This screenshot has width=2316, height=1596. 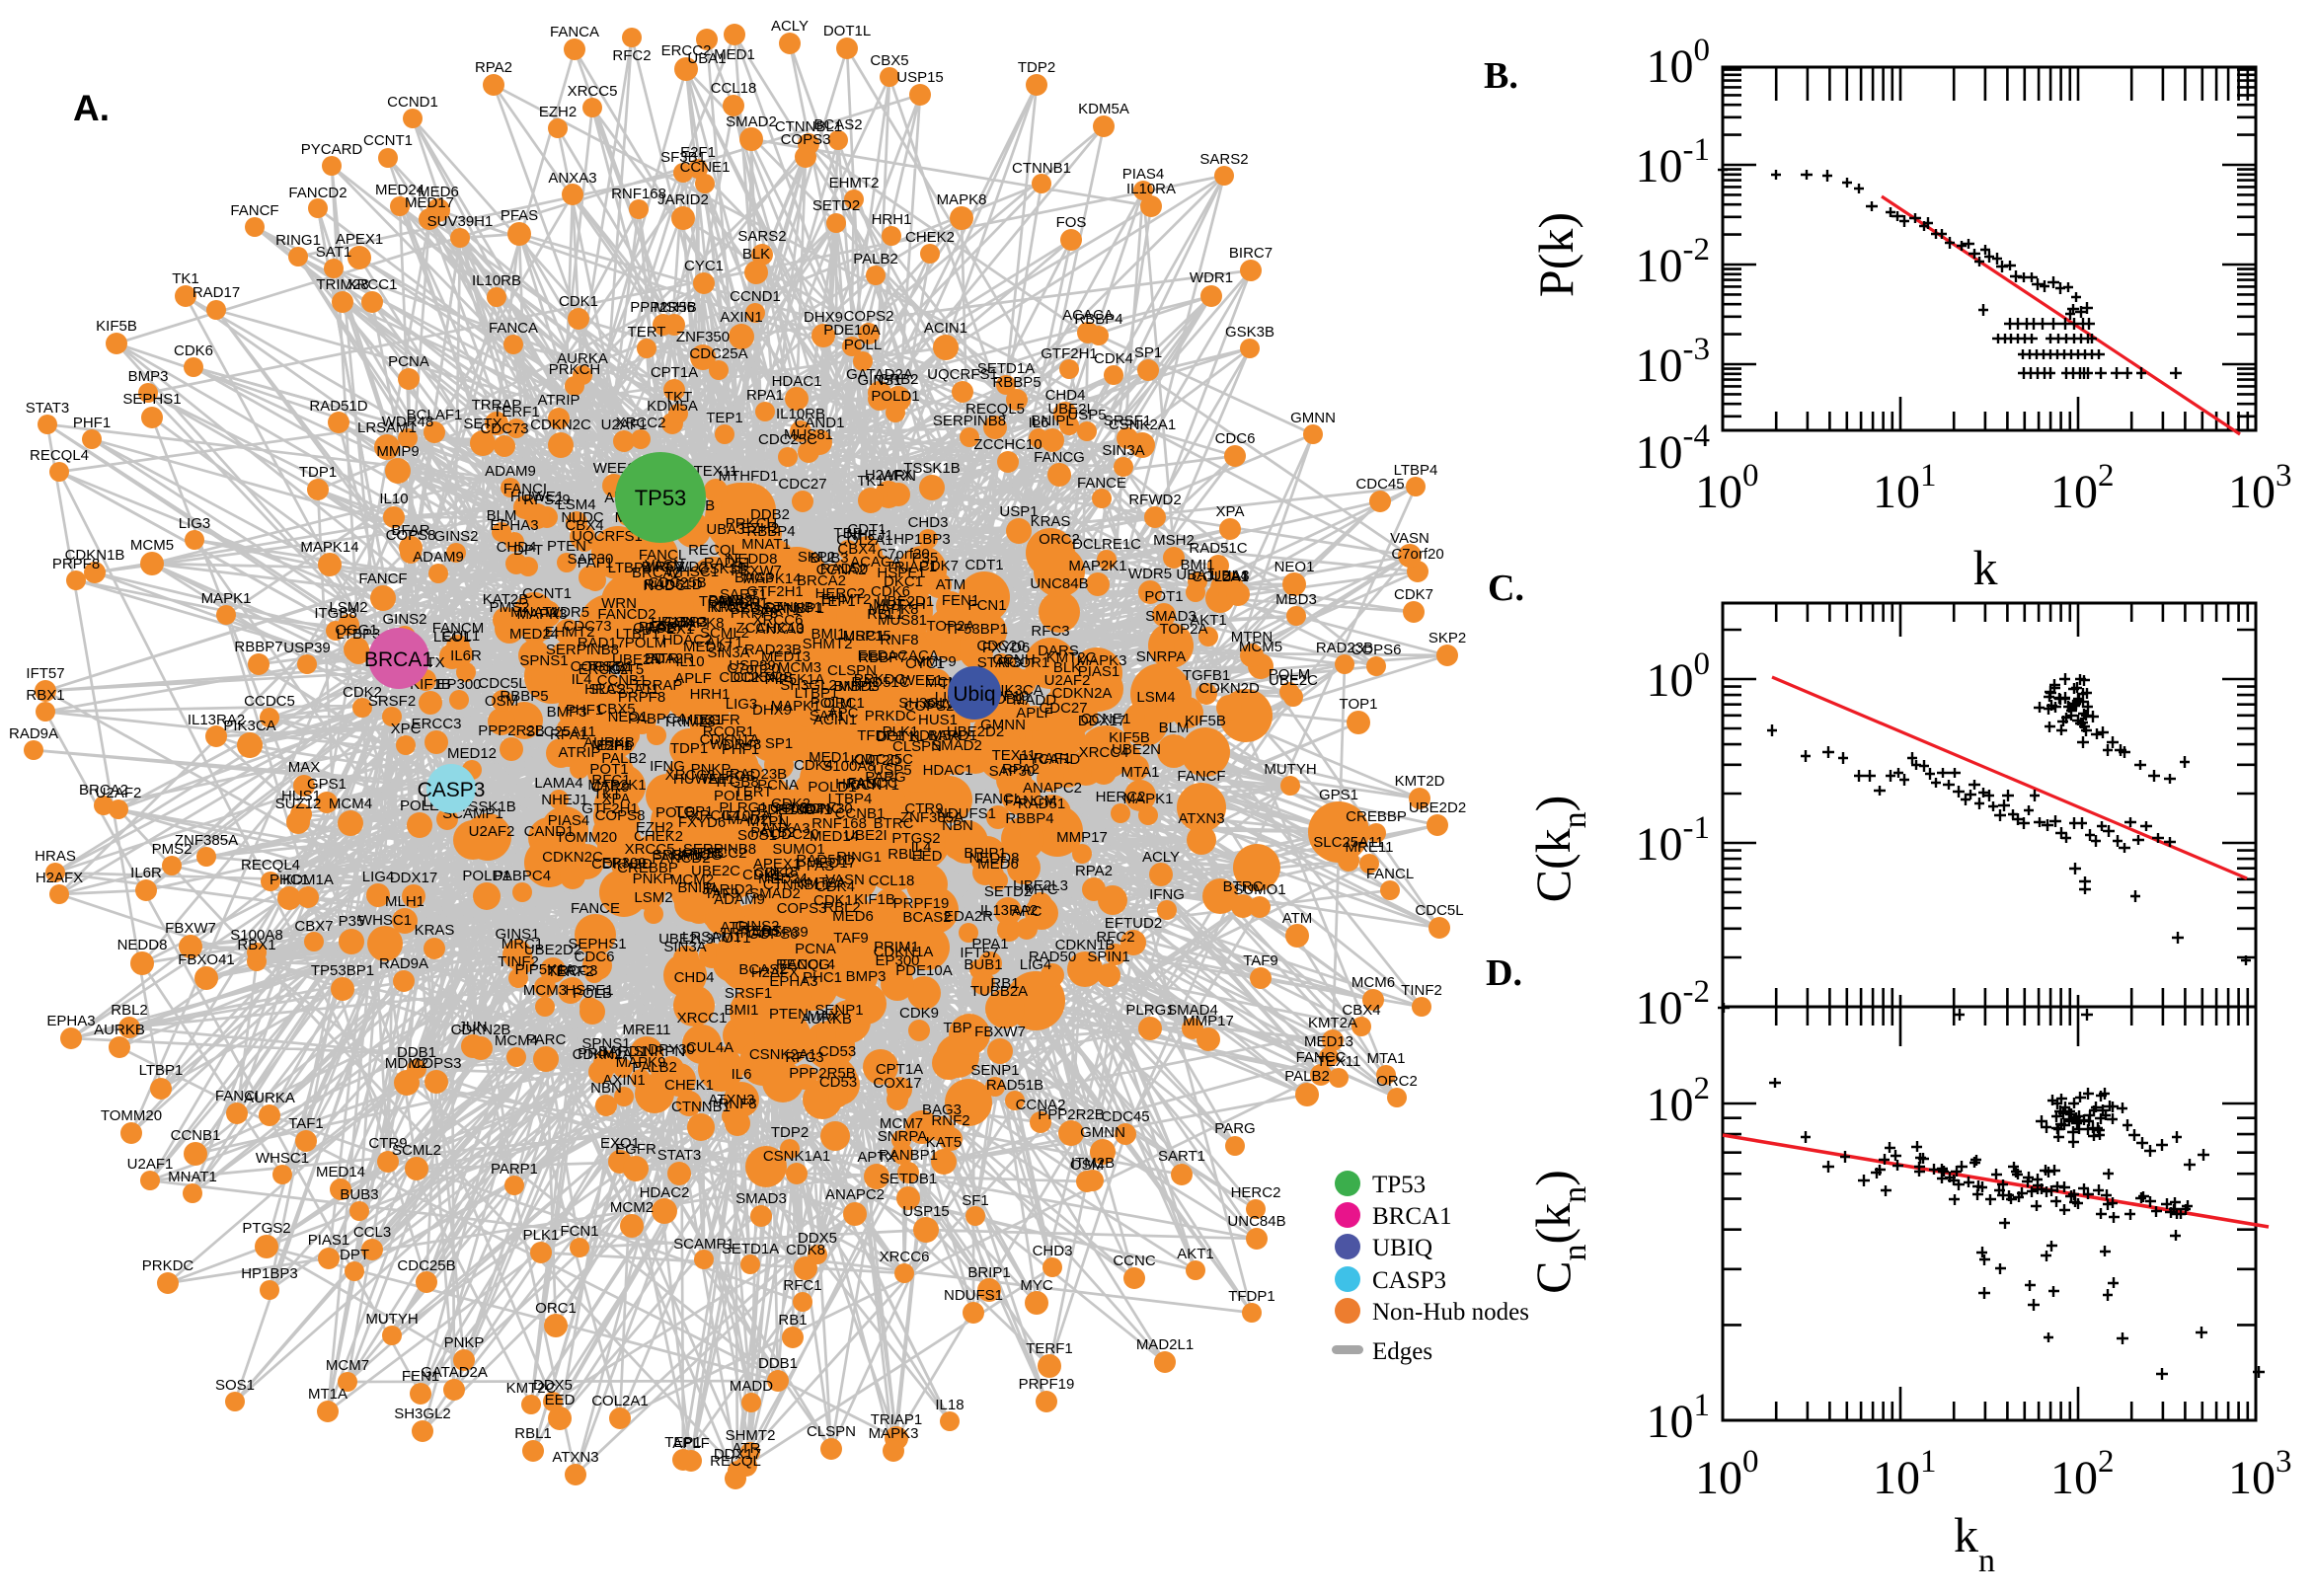 What do you see at coordinates (1201, 776) in the screenshot?
I see `svg-text: FANCF` at bounding box center [1201, 776].